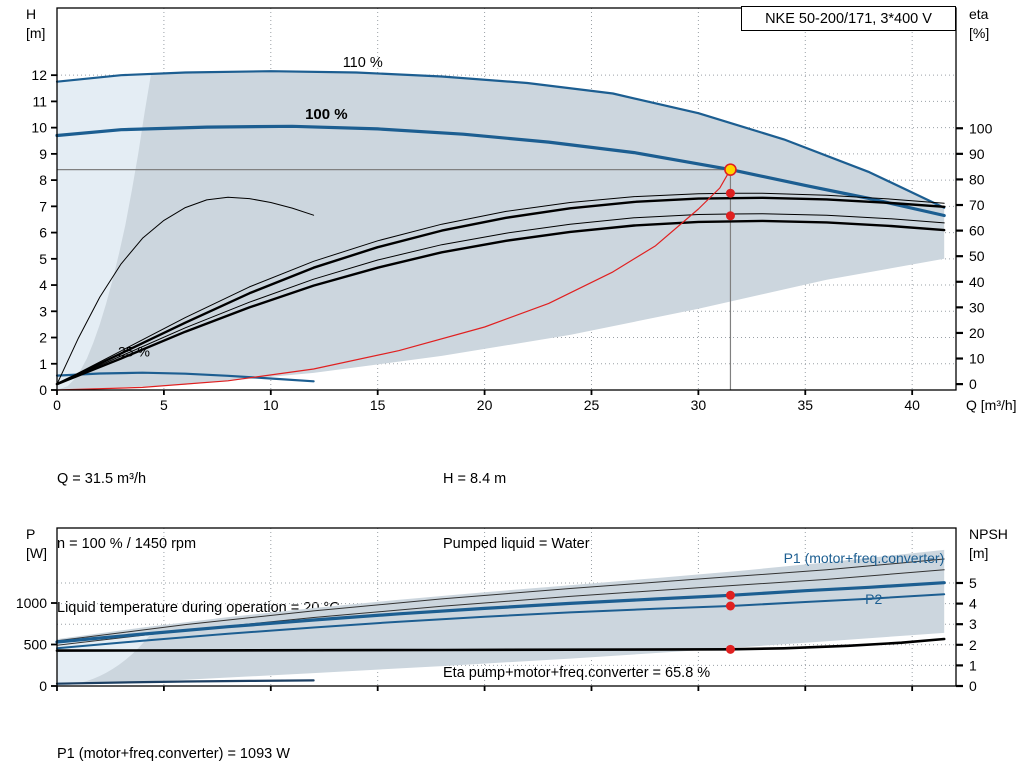  Describe the element at coordinates (991, 405) in the screenshot. I see `svg-text: Q [m³/h]` at that location.